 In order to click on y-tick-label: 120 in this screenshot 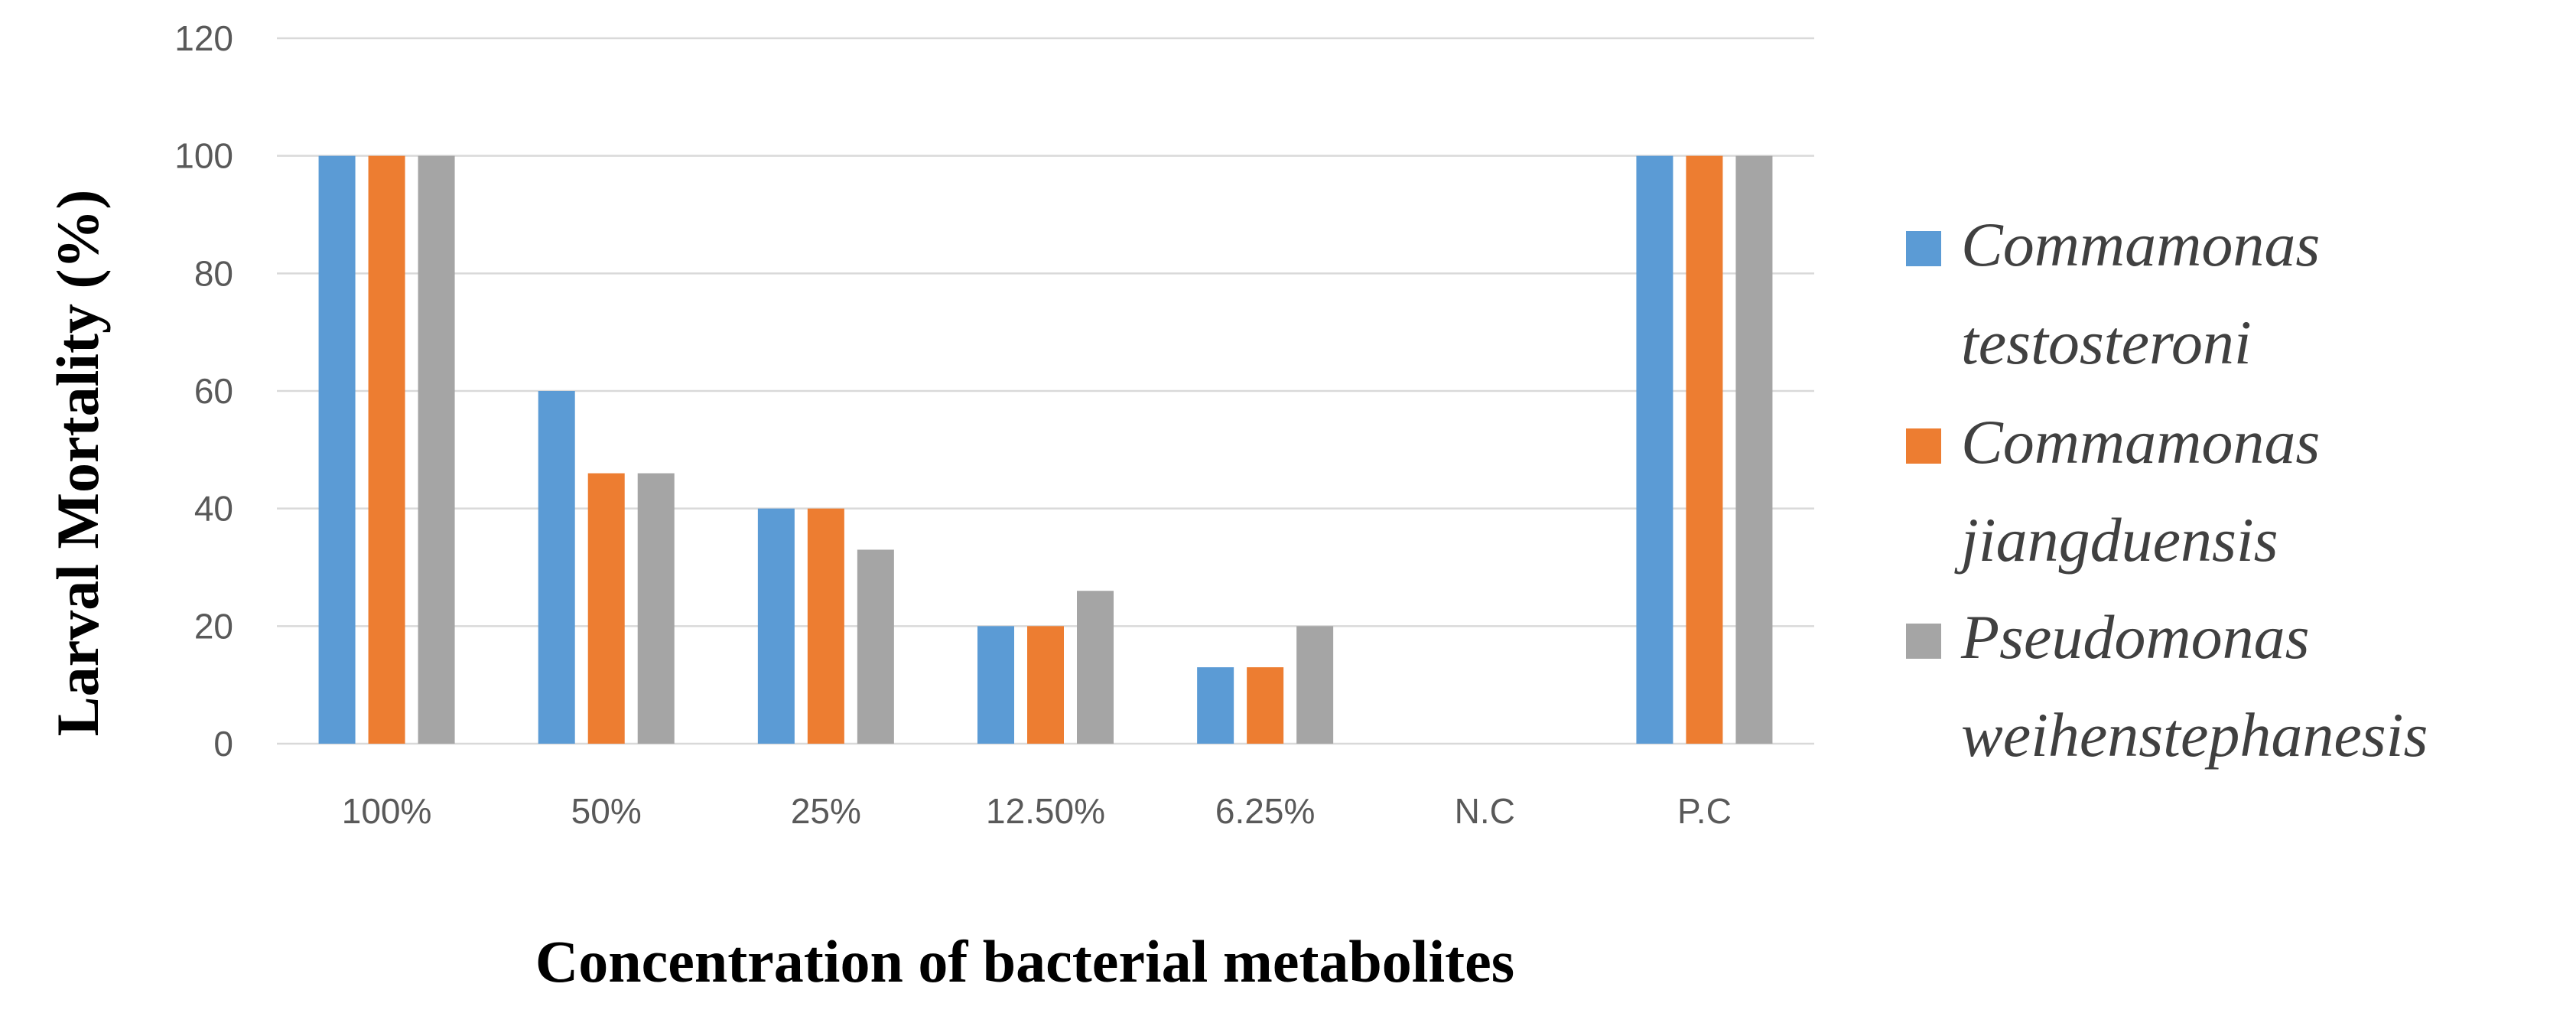, I will do `click(203, 38)`.